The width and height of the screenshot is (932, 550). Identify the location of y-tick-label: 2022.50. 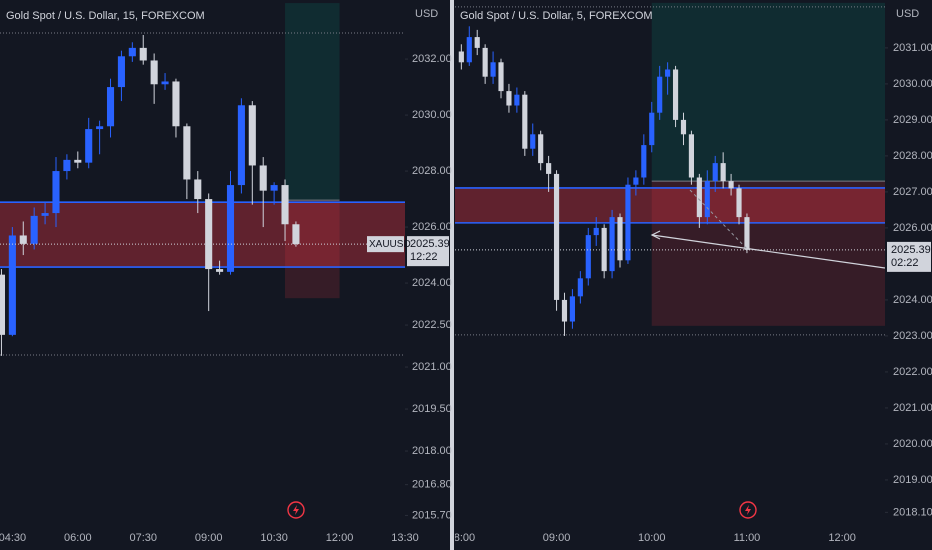
(432, 325).